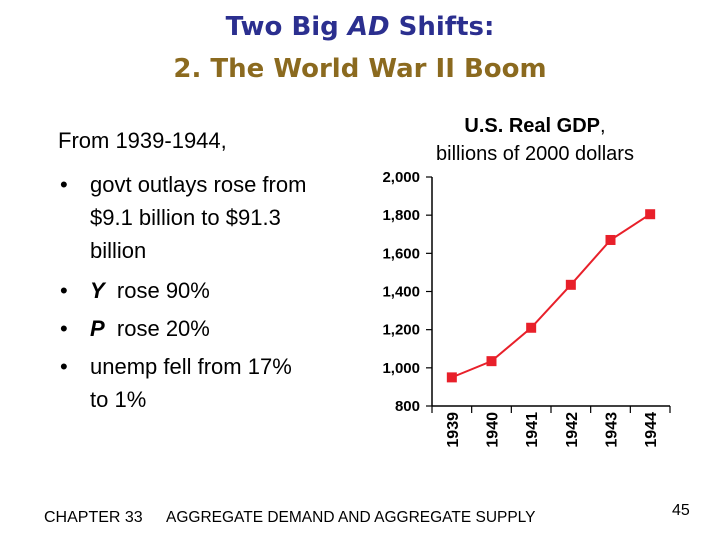 This screenshot has width=720, height=540. What do you see at coordinates (401, 368) in the screenshot?
I see `y-tick-label: 1,000` at bounding box center [401, 368].